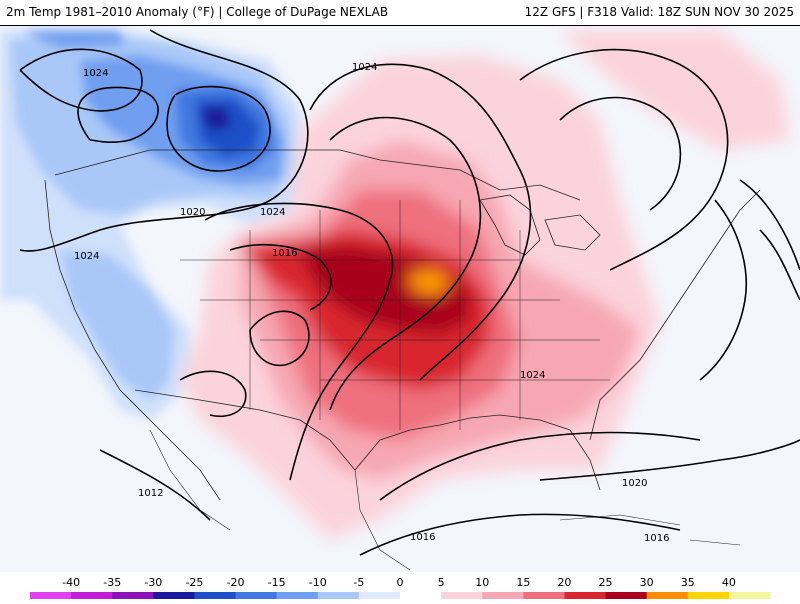  I want to click on us-canada-border, so click(317, 175).